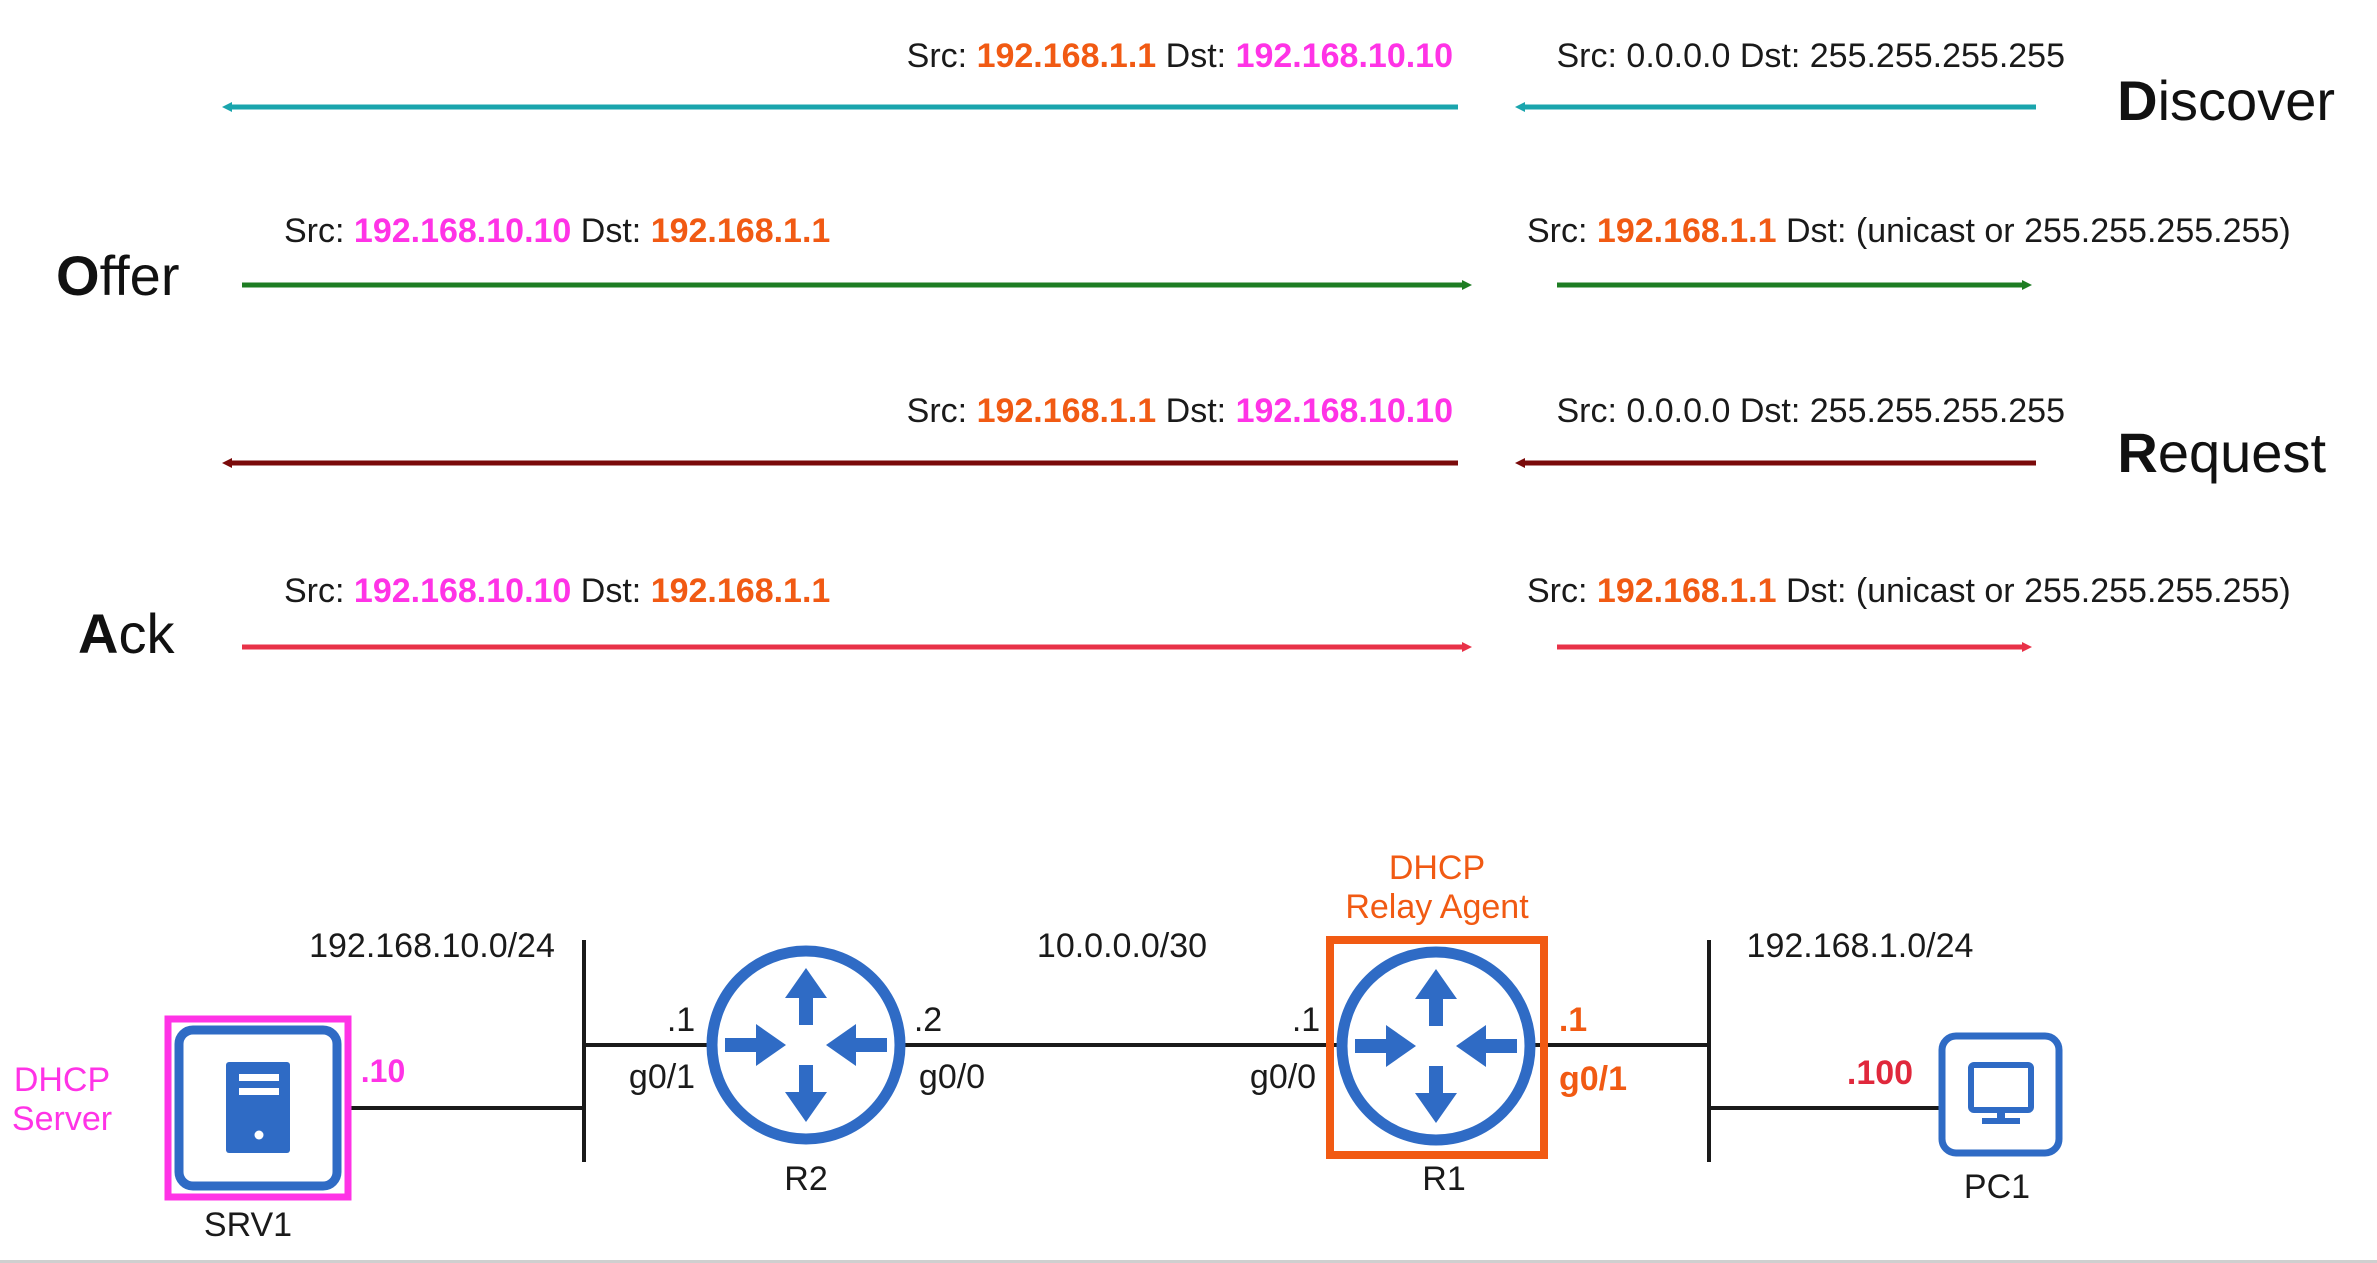  What do you see at coordinates (1443, 1179) in the screenshot?
I see `r1-name: R1` at bounding box center [1443, 1179].